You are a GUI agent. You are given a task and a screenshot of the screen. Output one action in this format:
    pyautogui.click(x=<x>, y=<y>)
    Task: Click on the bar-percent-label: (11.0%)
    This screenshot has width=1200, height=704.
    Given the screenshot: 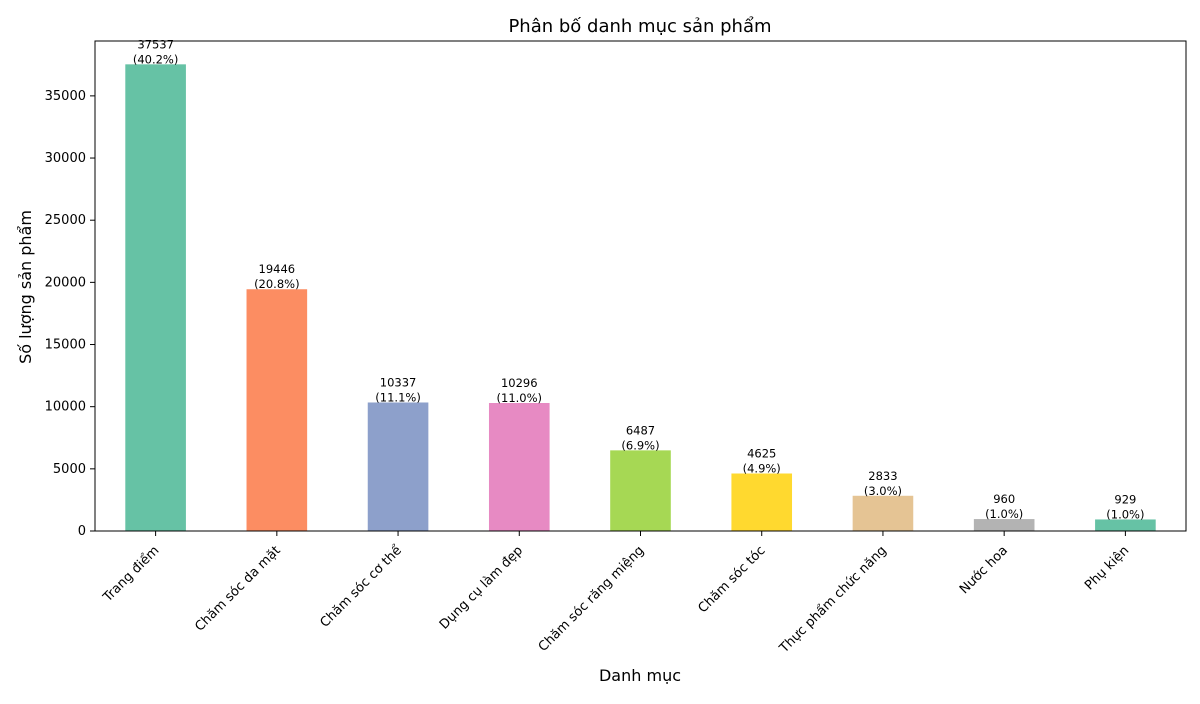 What is the action you would take?
    pyautogui.click(x=520, y=398)
    